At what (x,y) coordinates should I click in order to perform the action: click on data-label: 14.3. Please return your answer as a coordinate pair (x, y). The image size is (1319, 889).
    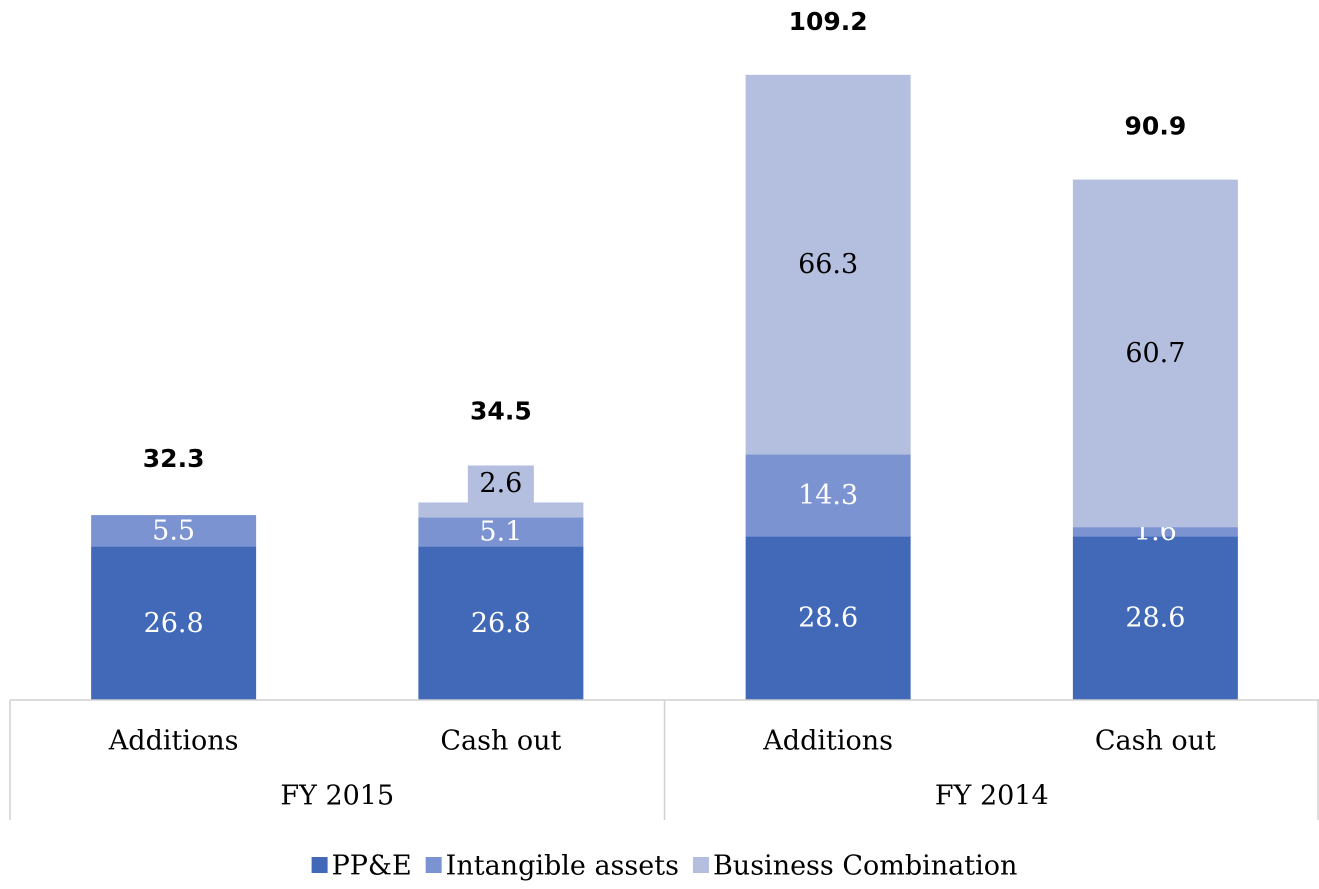
    Looking at the image, I should click on (828, 495).